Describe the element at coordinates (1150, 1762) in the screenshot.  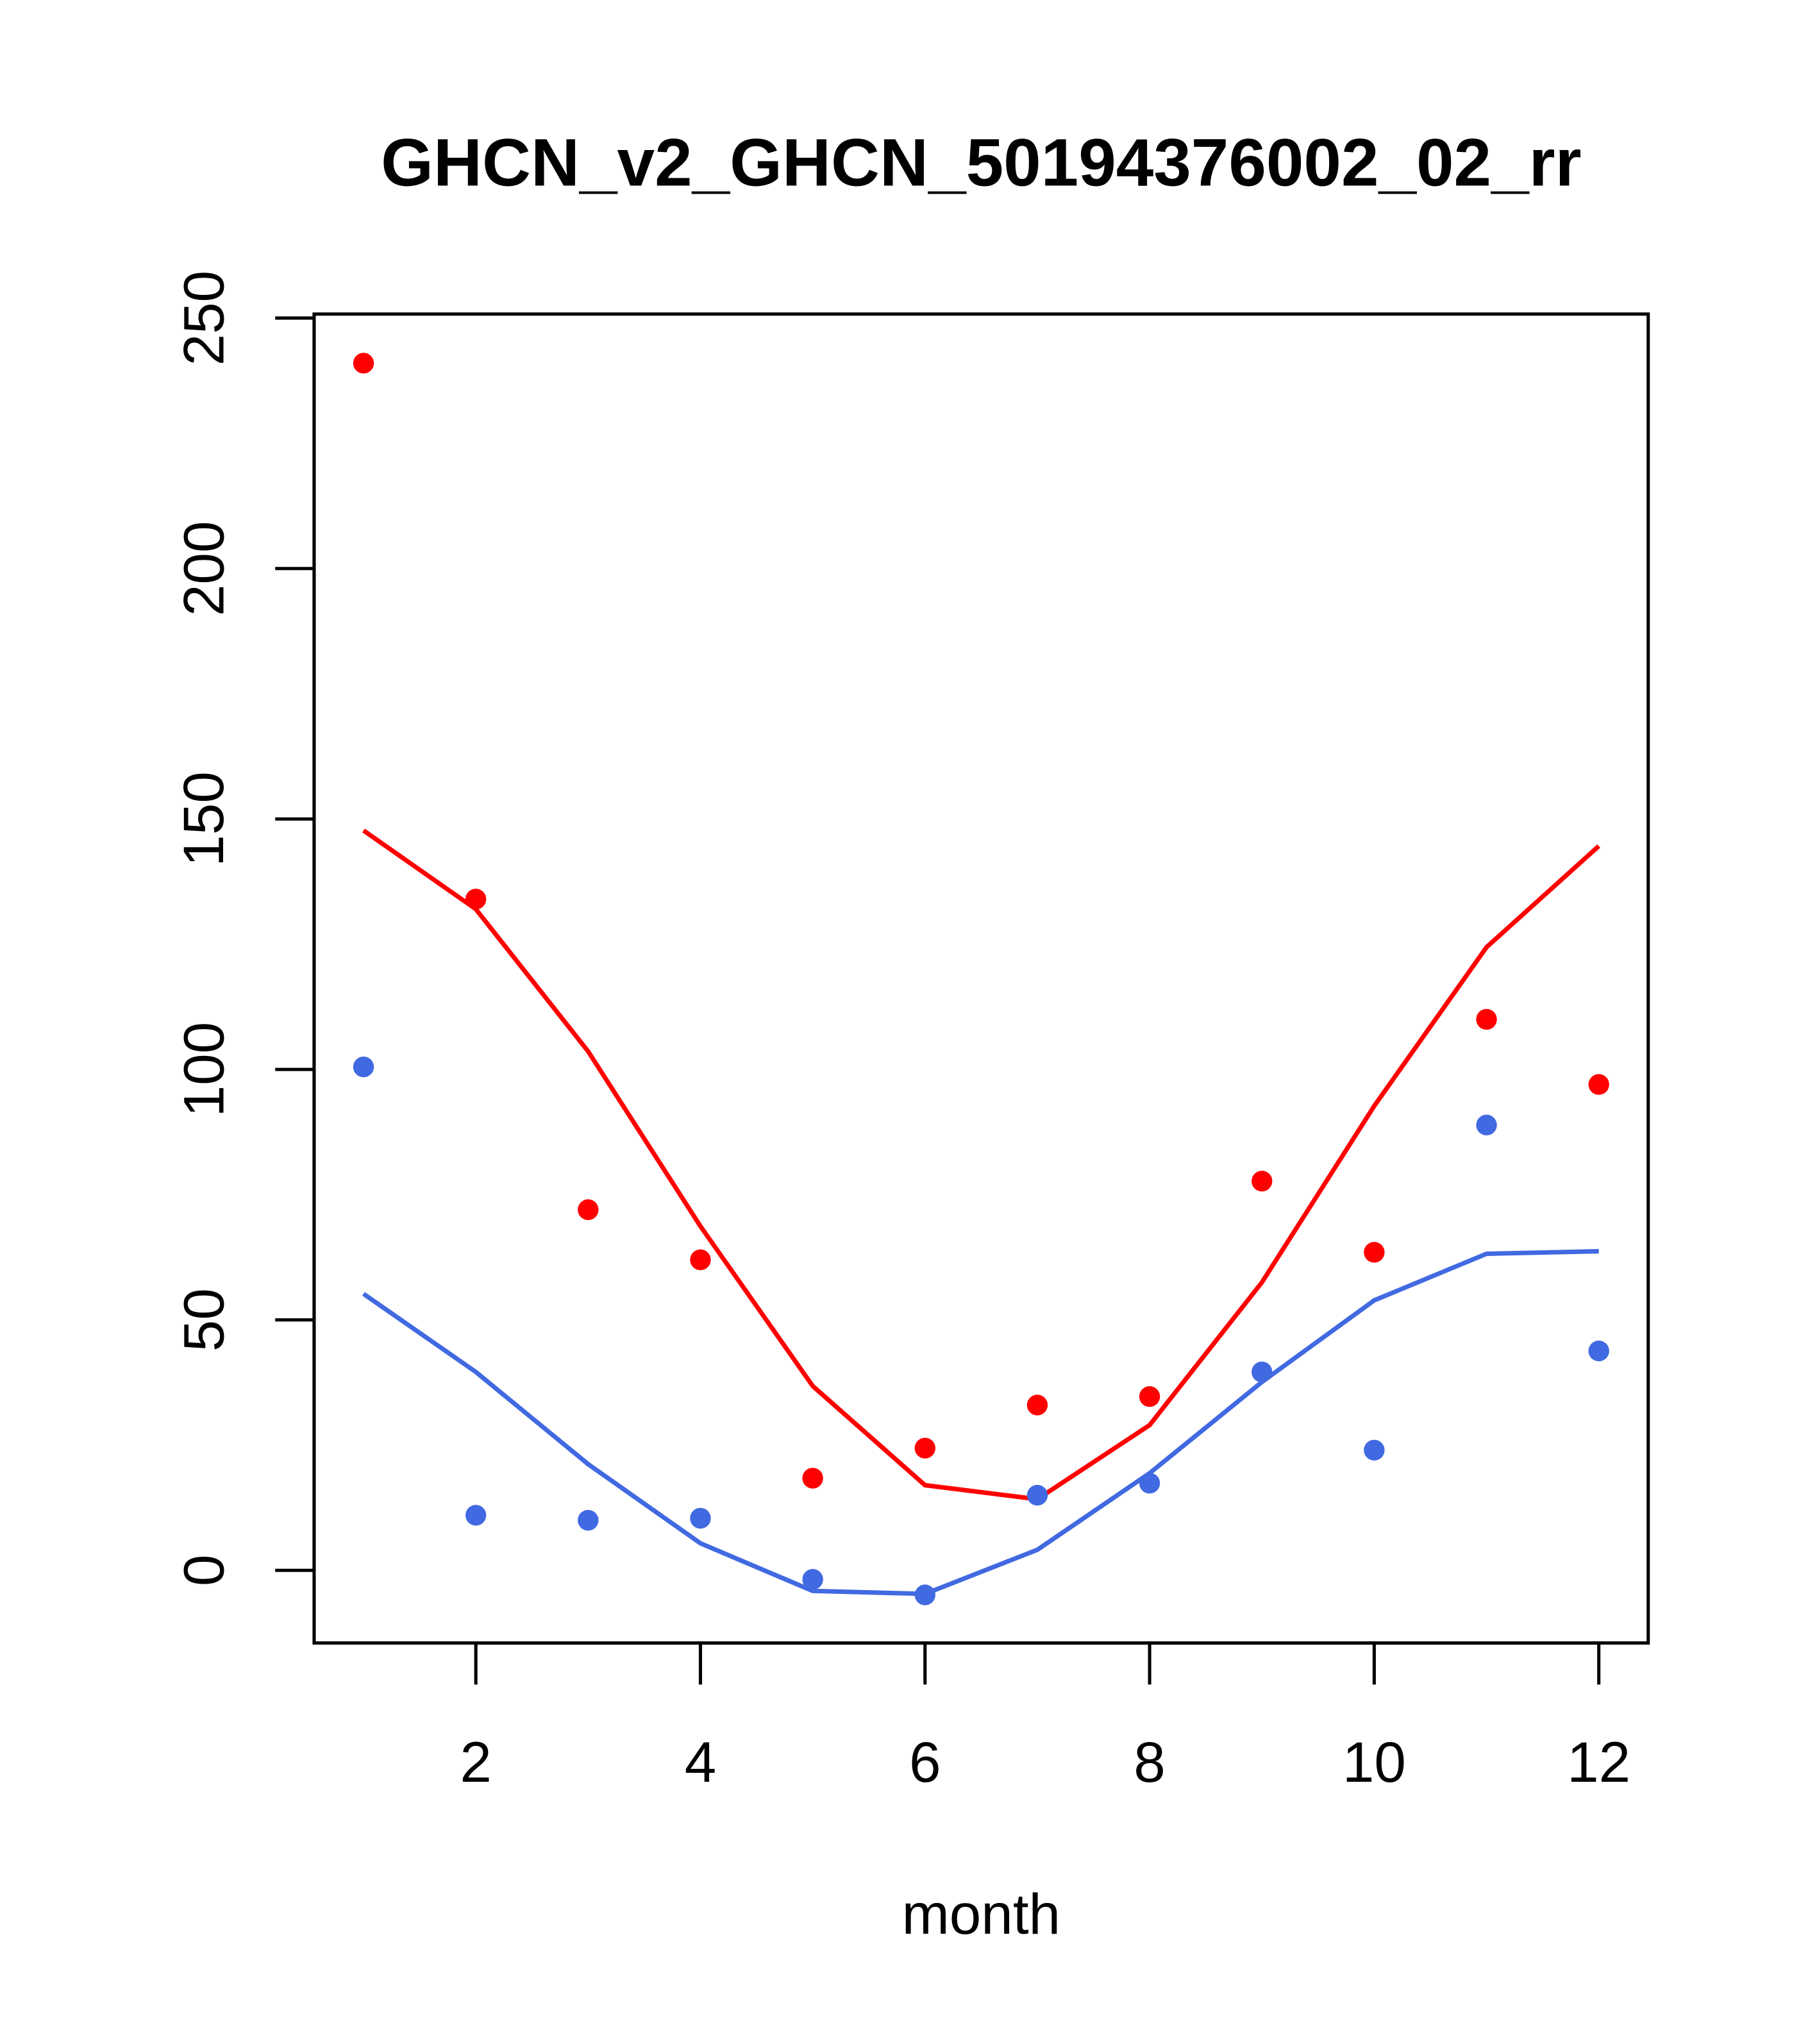
I see `x-tick-label: 8` at that location.